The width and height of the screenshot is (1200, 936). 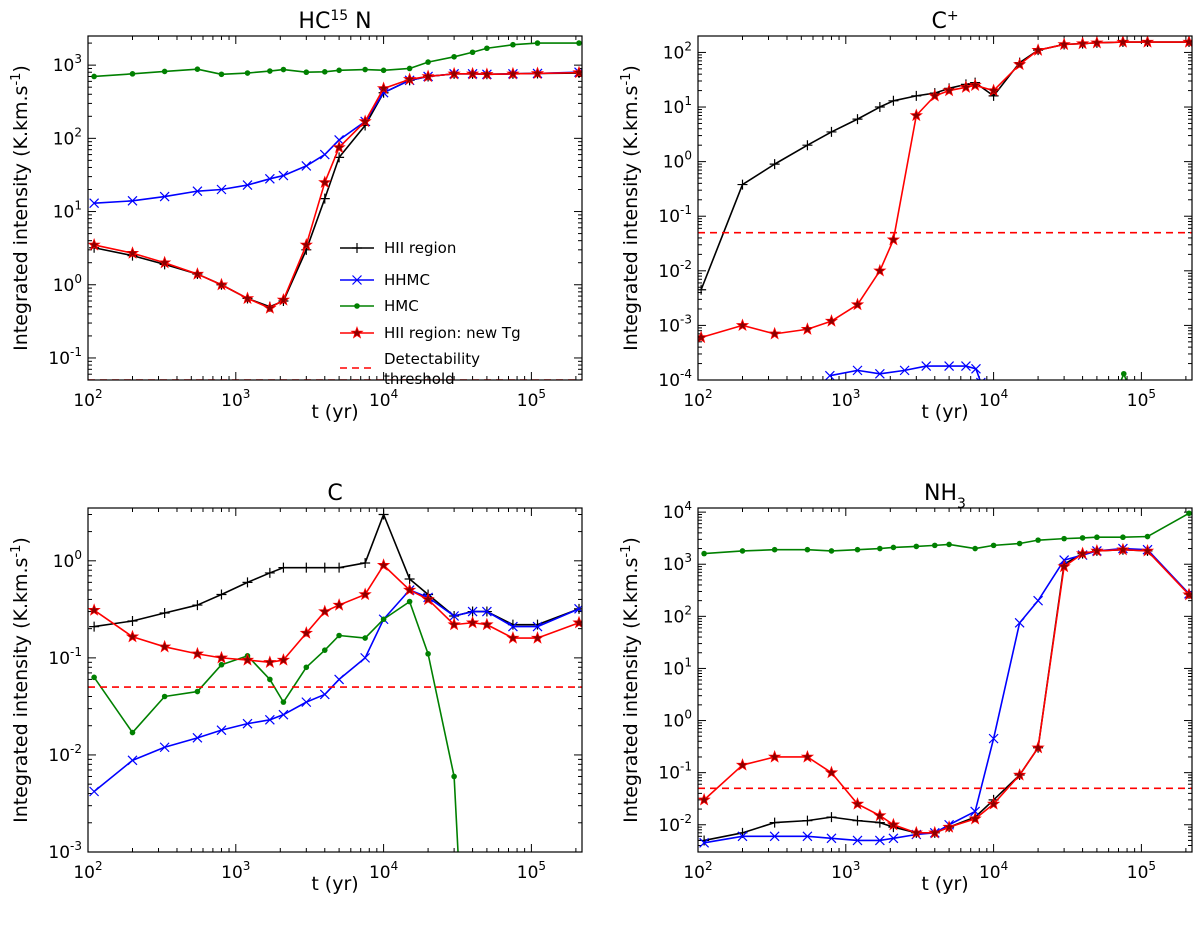 I want to click on x-tick-label: 10³, so click(x=235, y=399).